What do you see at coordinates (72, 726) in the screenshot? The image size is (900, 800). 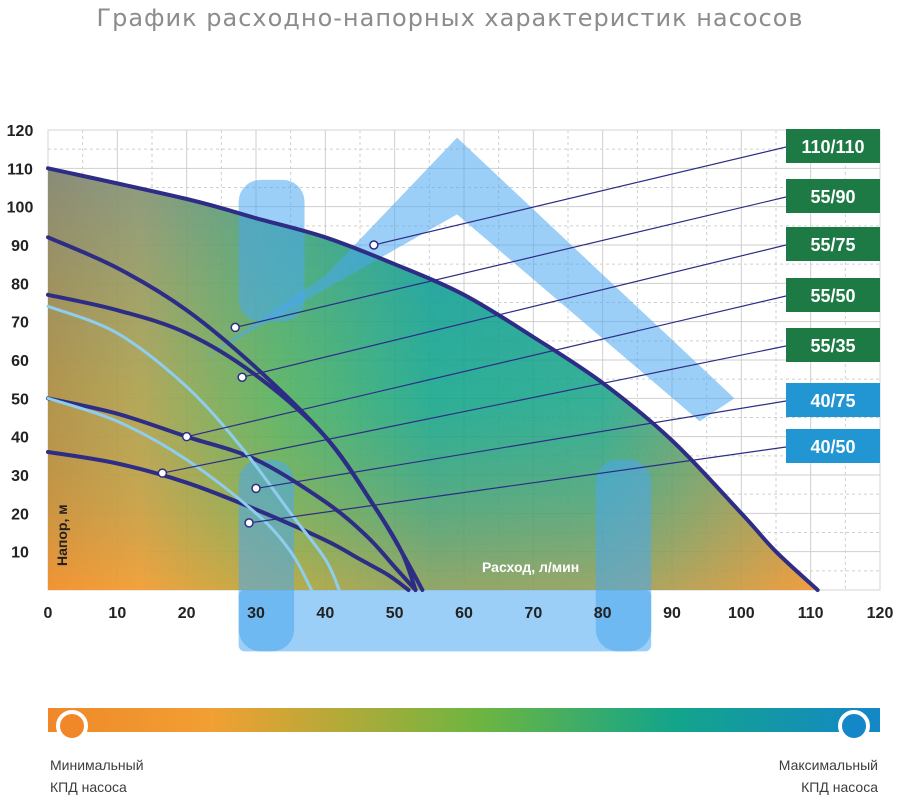 I see `min-efficiency-marker` at bounding box center [72, 726].